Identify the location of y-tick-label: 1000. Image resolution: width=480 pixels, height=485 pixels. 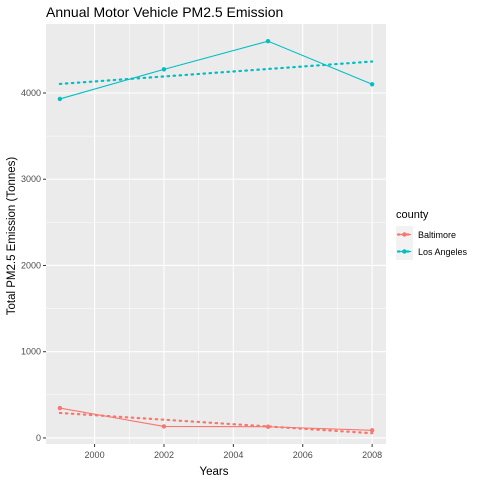
(31, 352).